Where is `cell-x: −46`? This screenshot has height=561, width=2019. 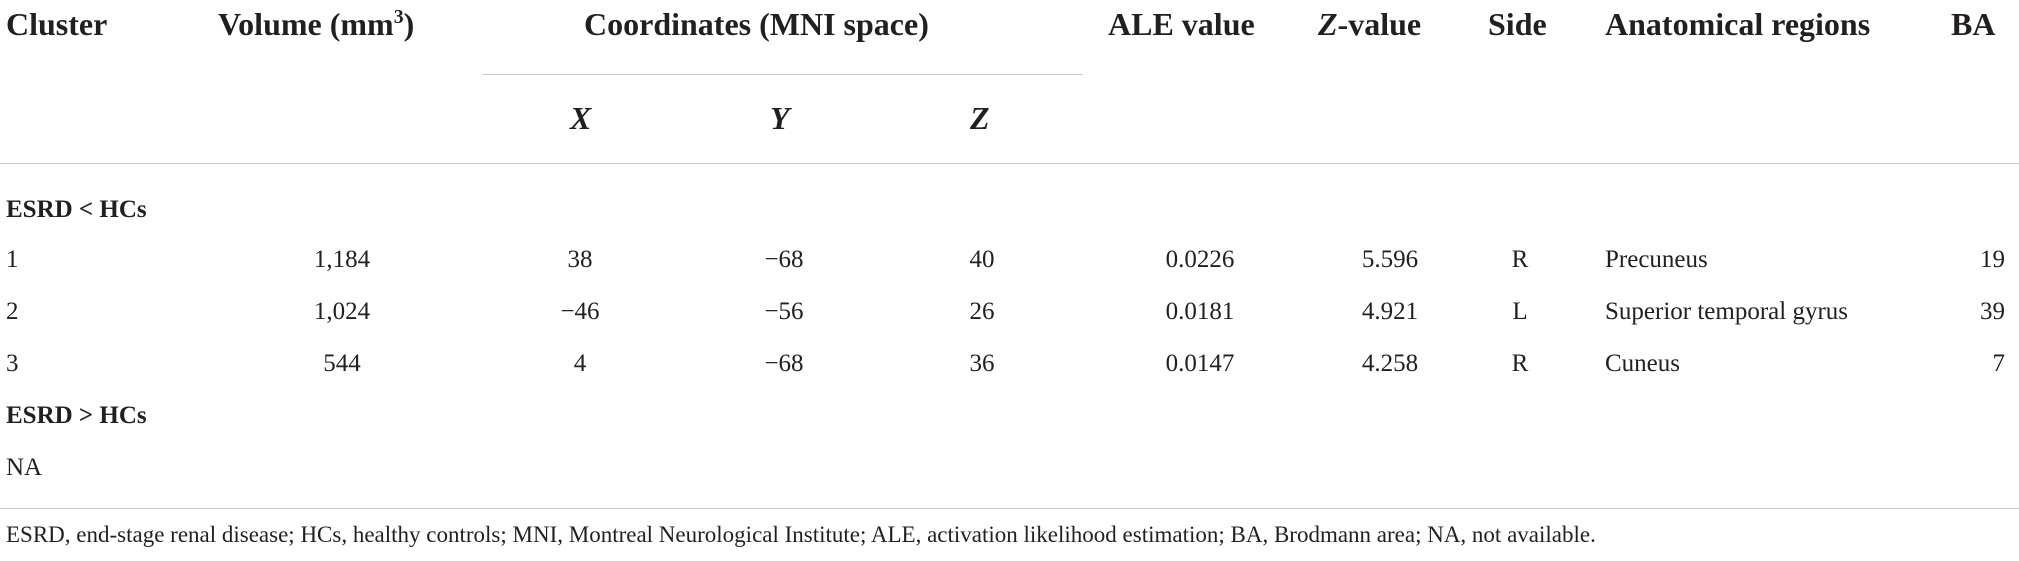
cell-x: −46 is located at coordinates (580, 311).